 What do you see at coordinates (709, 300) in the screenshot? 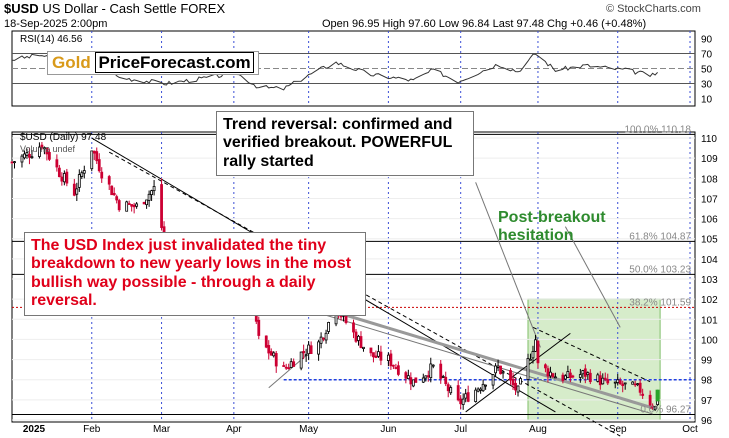
I see `price-tick-label: 102` at bounding box center [709, 300].